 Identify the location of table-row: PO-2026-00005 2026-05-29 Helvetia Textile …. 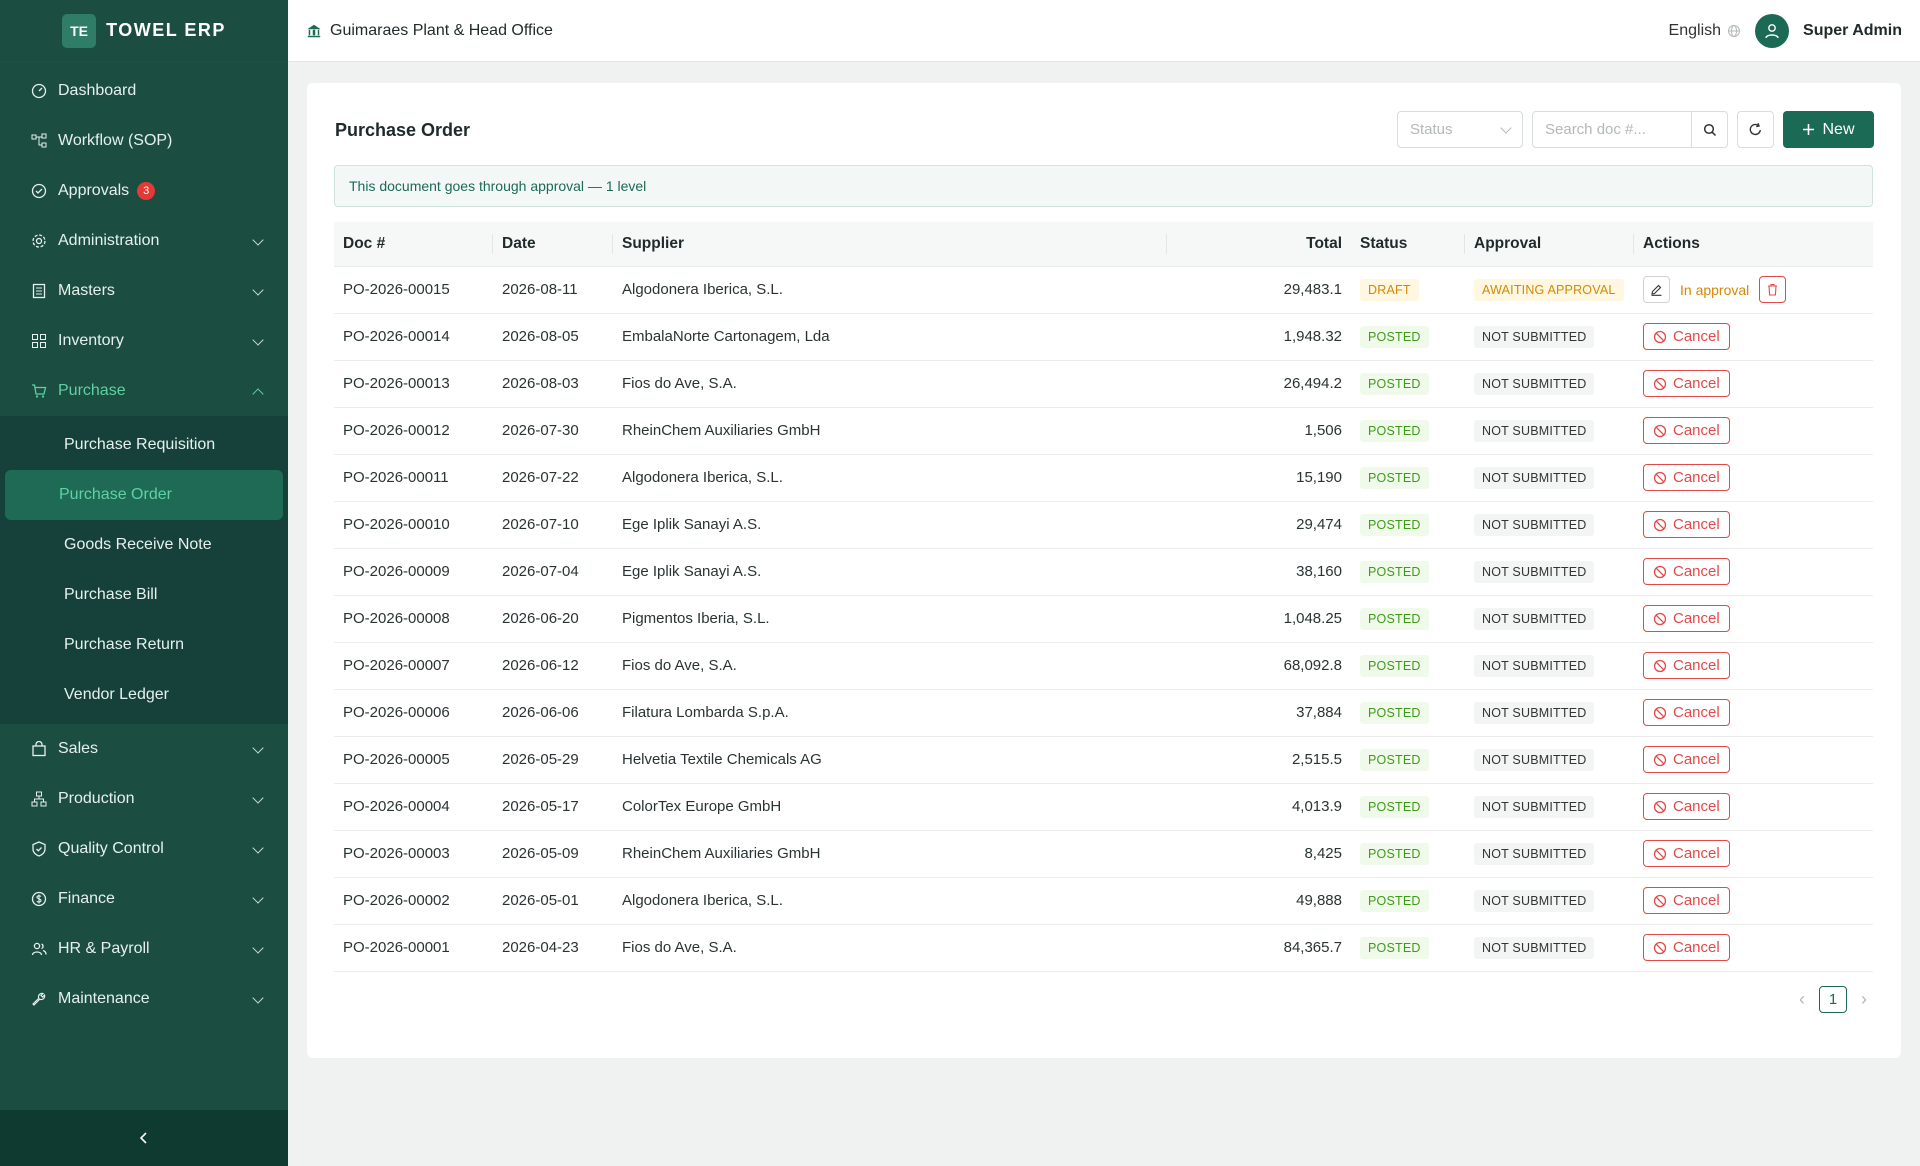
(1103, 760).